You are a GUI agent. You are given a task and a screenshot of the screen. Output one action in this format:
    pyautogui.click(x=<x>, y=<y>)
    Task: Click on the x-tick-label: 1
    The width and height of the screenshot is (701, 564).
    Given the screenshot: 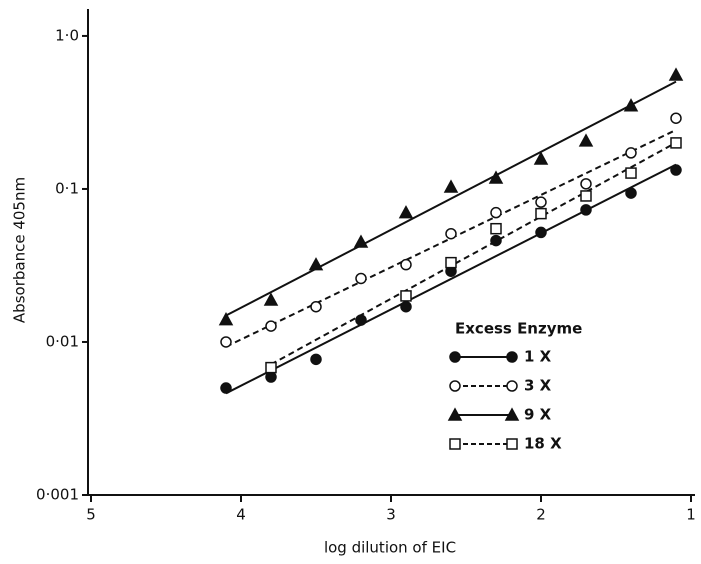 What is the action you would take?
    pyautogui.click(x=691, y=515)
    